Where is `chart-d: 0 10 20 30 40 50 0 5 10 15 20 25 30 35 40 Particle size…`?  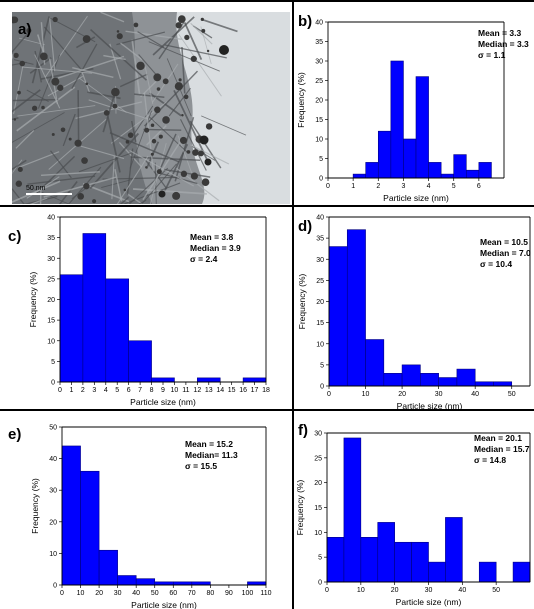
chart-d: 0 10 20 30 40 50 0 5 10 15 20 25 30 35 40 Particle size… is located at coordinates (414, 312).